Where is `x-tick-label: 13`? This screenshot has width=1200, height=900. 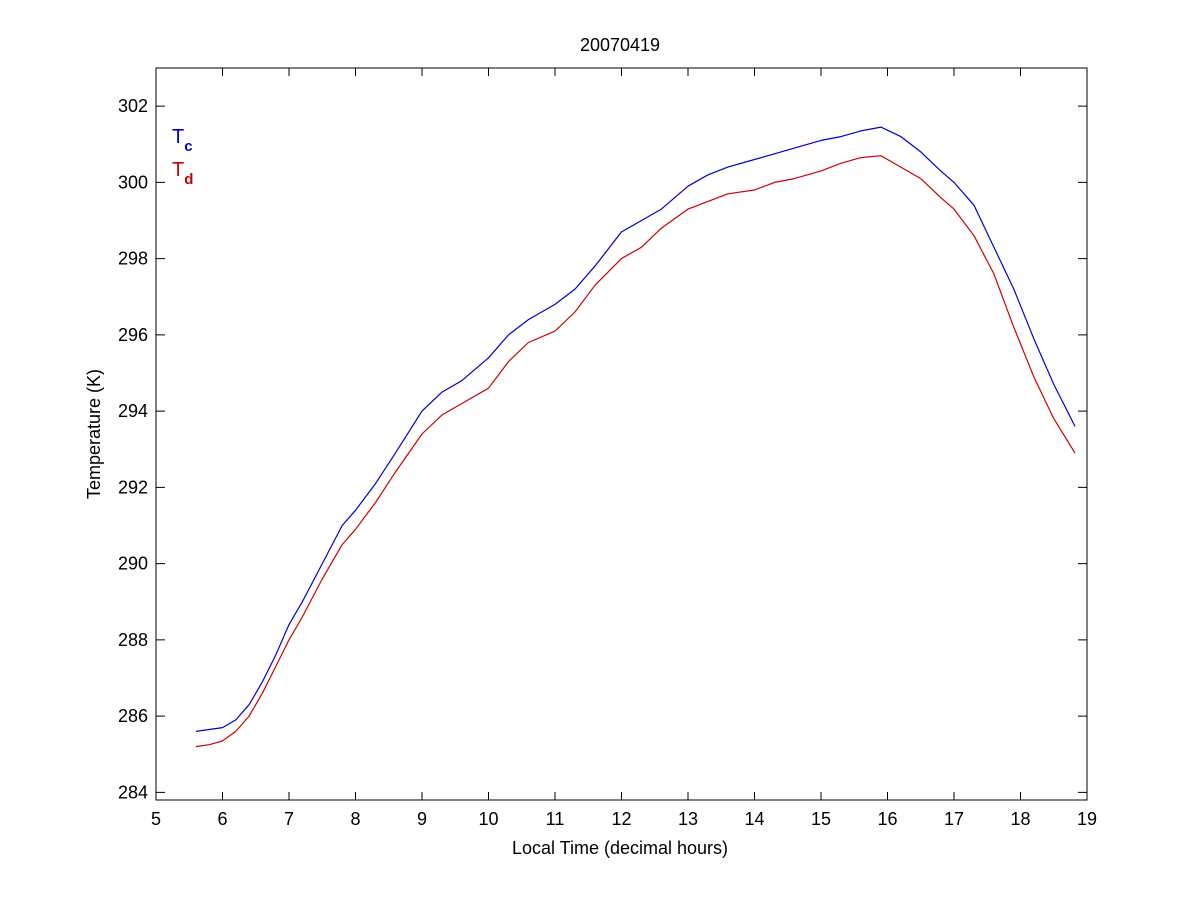 x-tick-label: 13 is located at coordinates (688, 819).